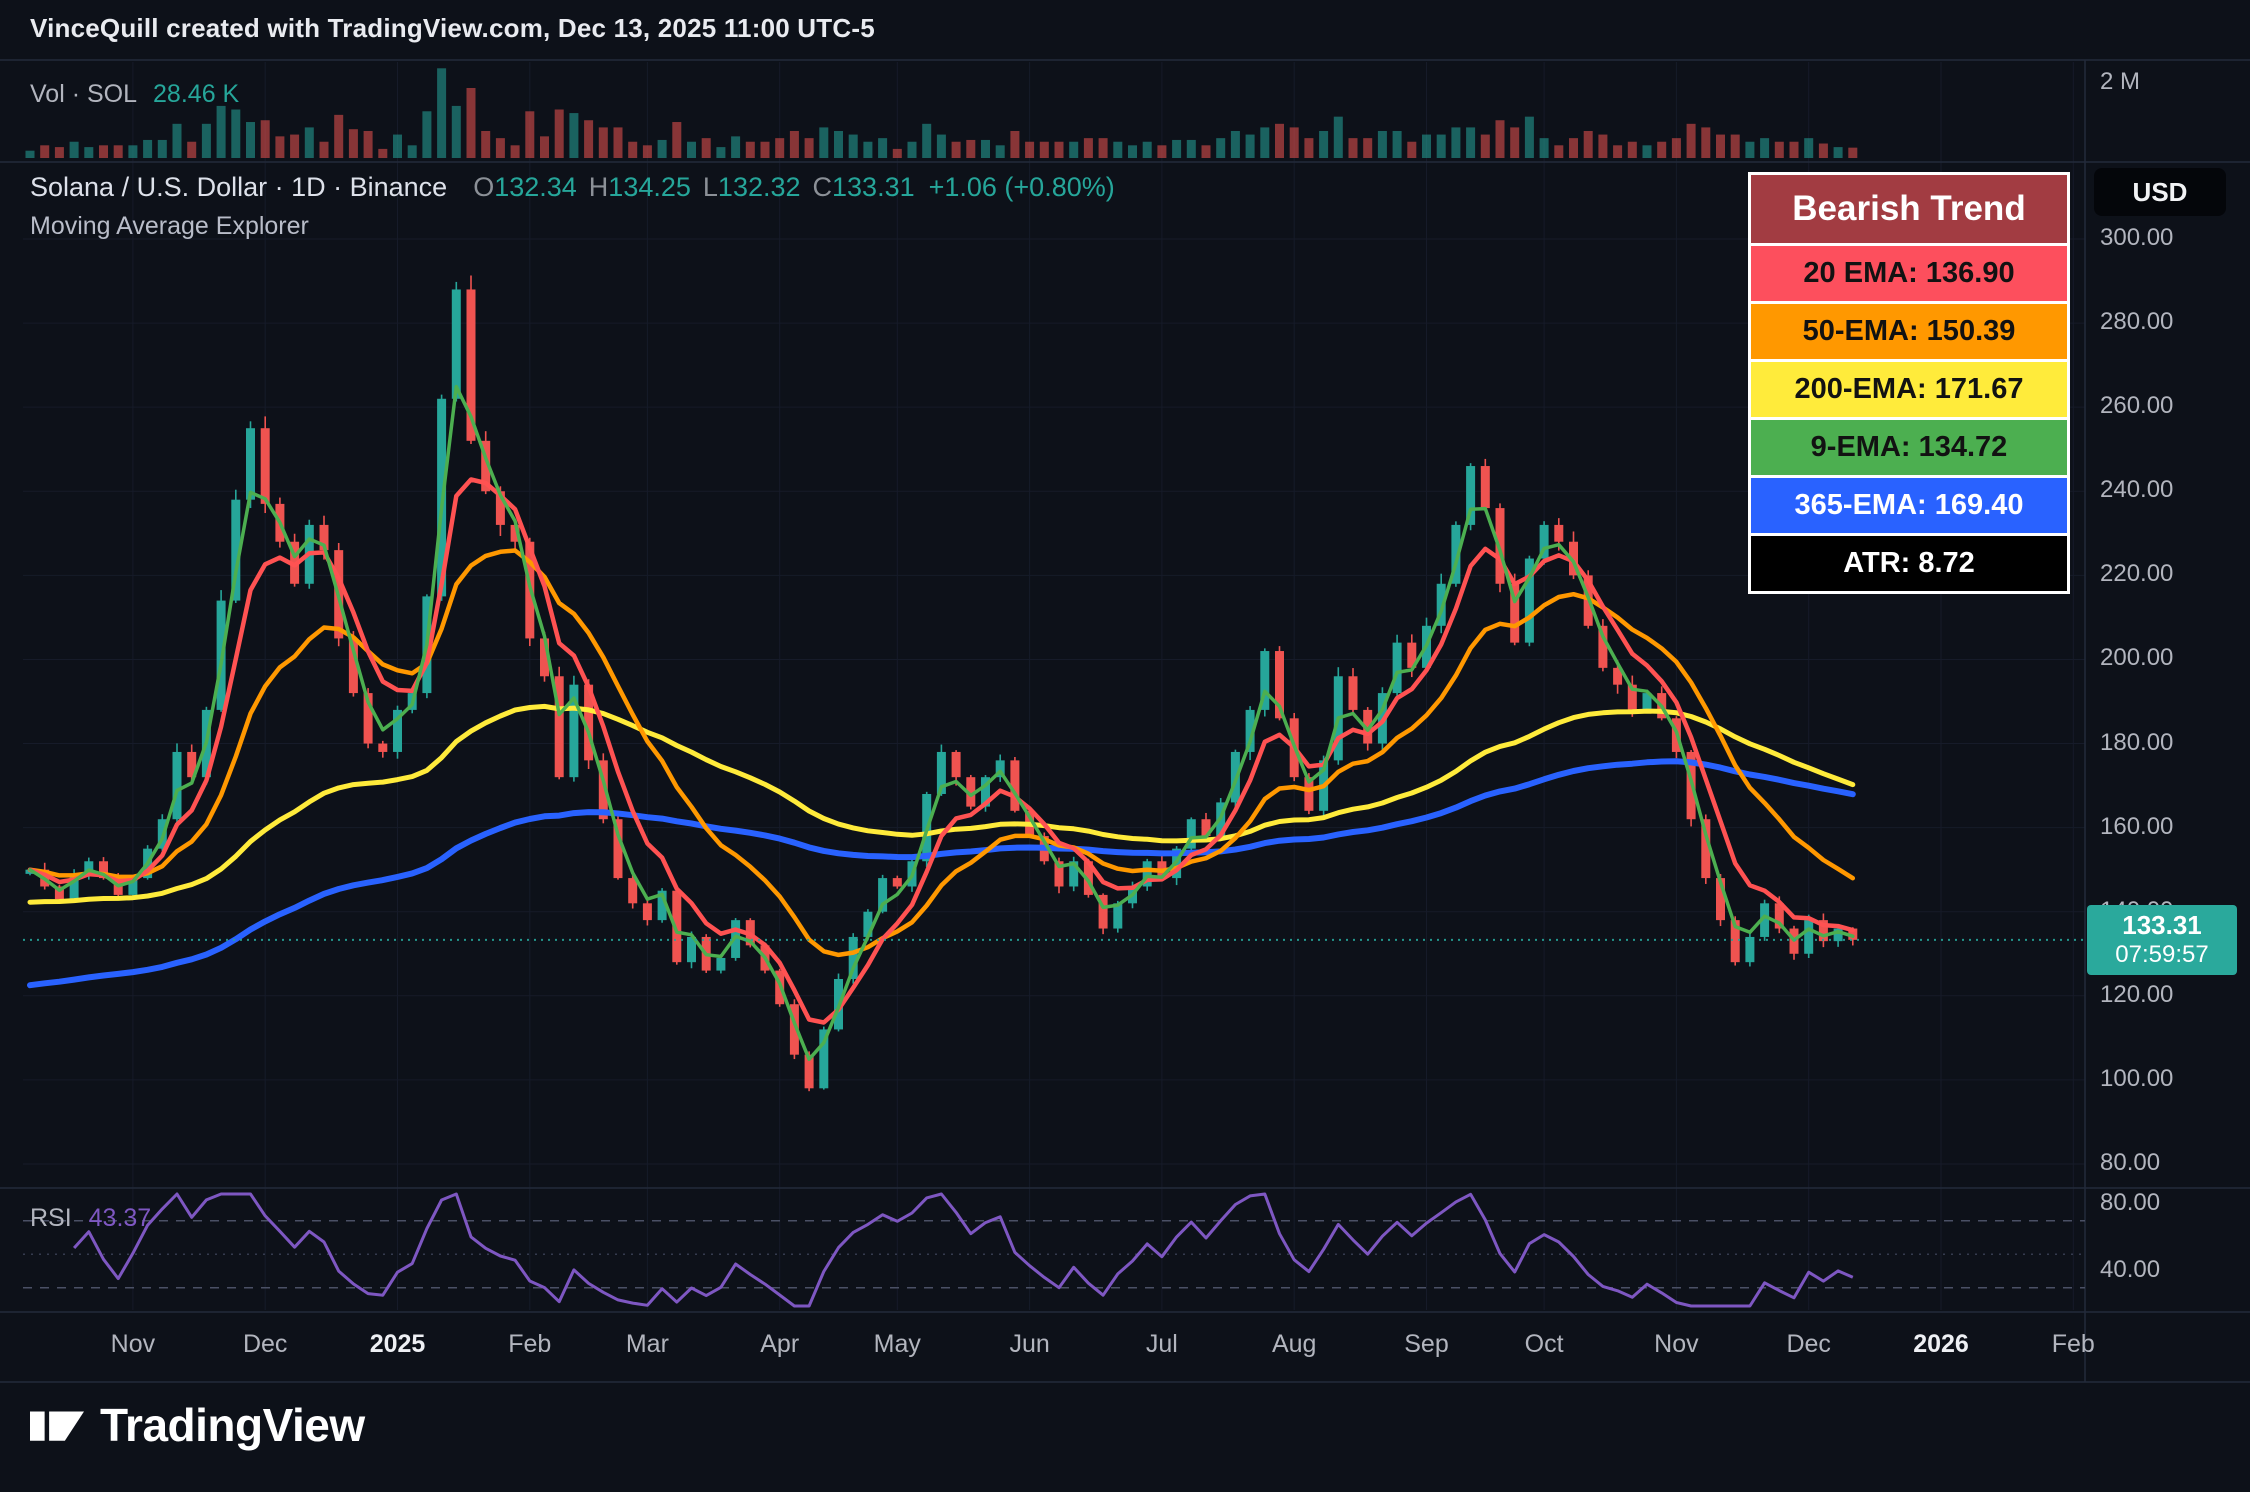 The width and height of the screenshot is (2250, 1492). I want to click on high-label: H, so click(598, 187).